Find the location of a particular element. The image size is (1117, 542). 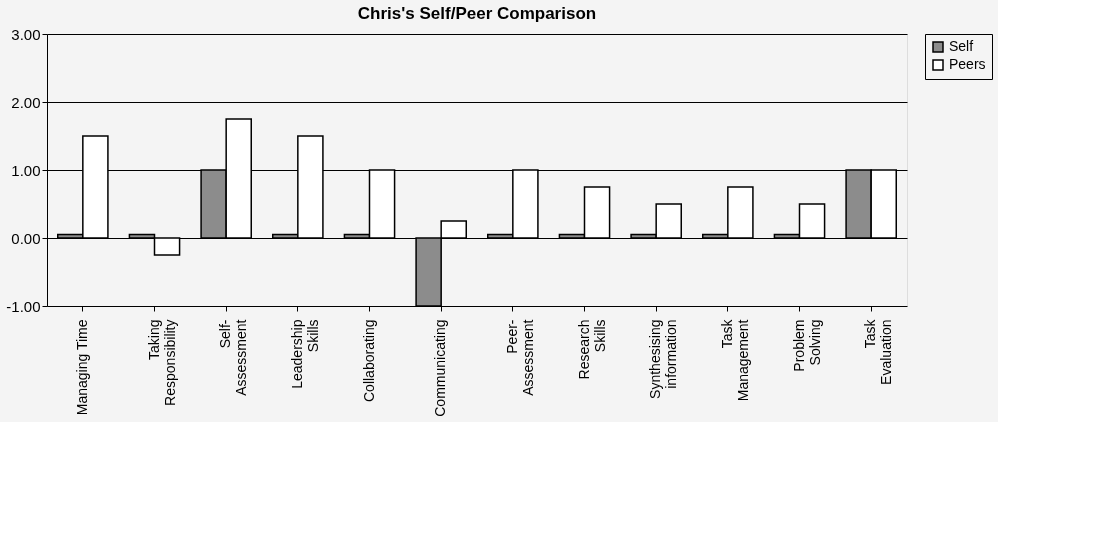

y-tick-label: 0.00 is located at coordinates (26, 238).